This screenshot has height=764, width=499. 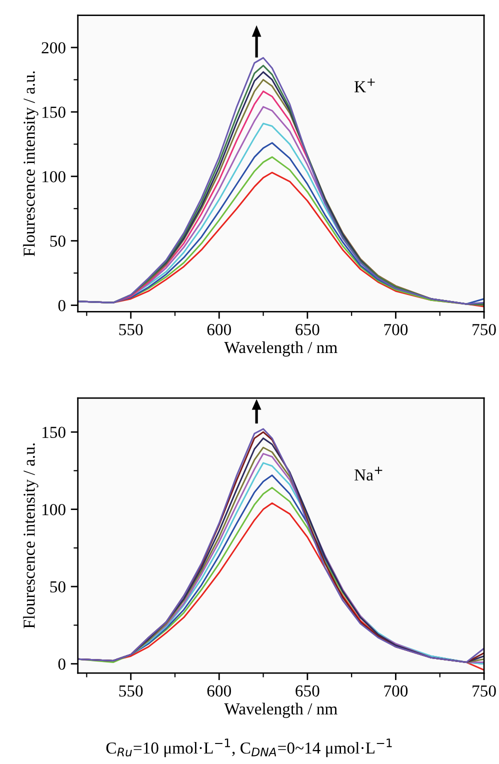 What do you see at coordinates (54, 48) in the screenshot?
I see `y-tick-label: 200` at bounding box center [54, 48].